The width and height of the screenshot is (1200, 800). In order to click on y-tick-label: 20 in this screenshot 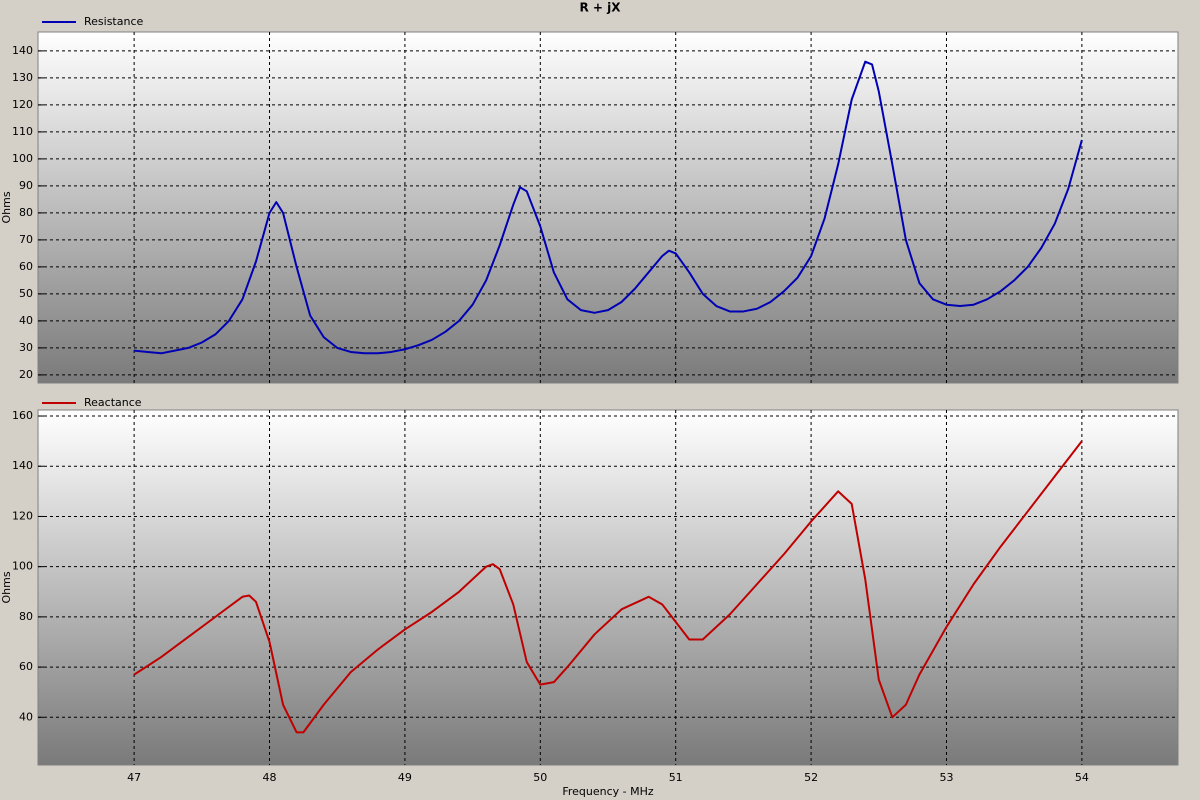, I will do `click(26, 374)`.